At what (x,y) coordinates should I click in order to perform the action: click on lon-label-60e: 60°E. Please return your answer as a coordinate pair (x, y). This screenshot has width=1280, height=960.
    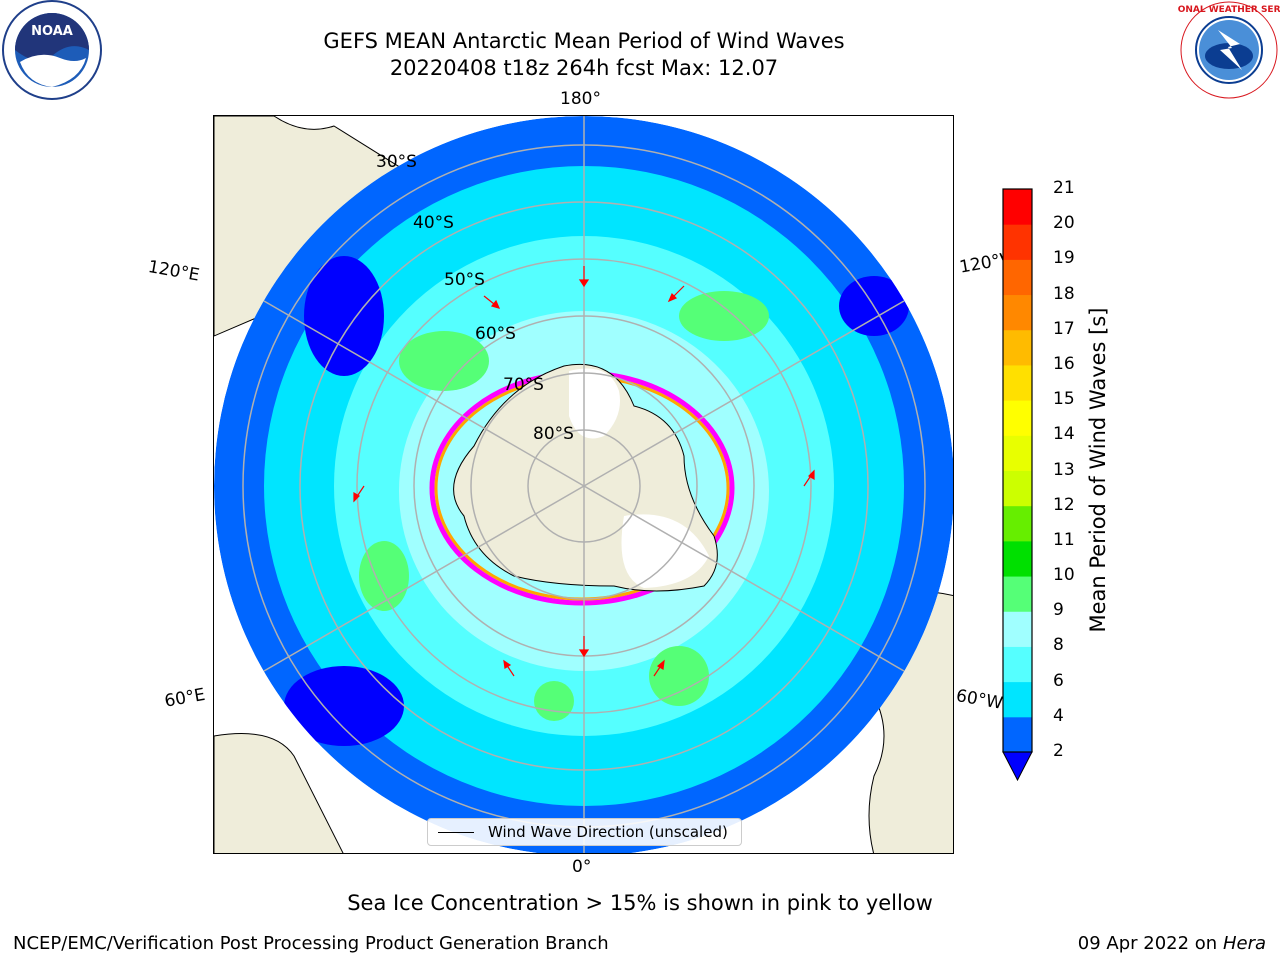
    Looking at the image, I should click on (185, 698).